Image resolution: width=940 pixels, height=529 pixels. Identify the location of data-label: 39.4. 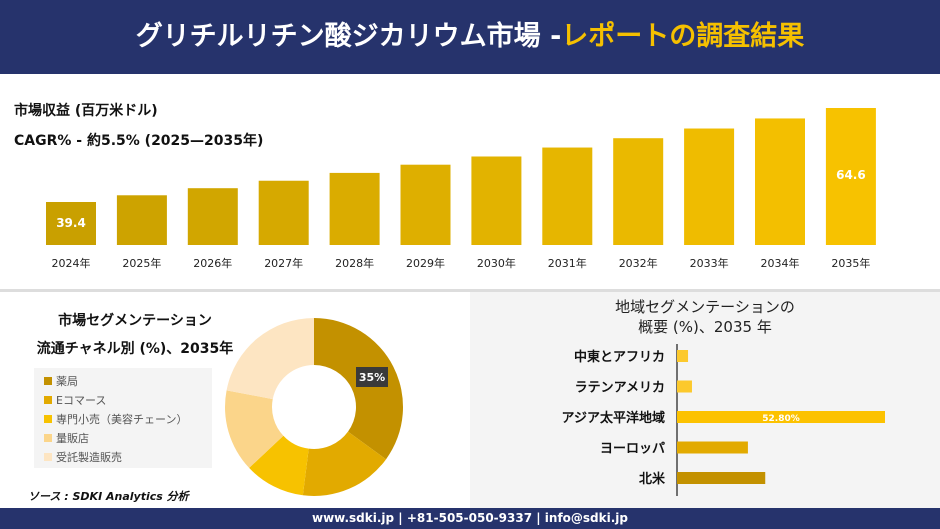
(71, 223).